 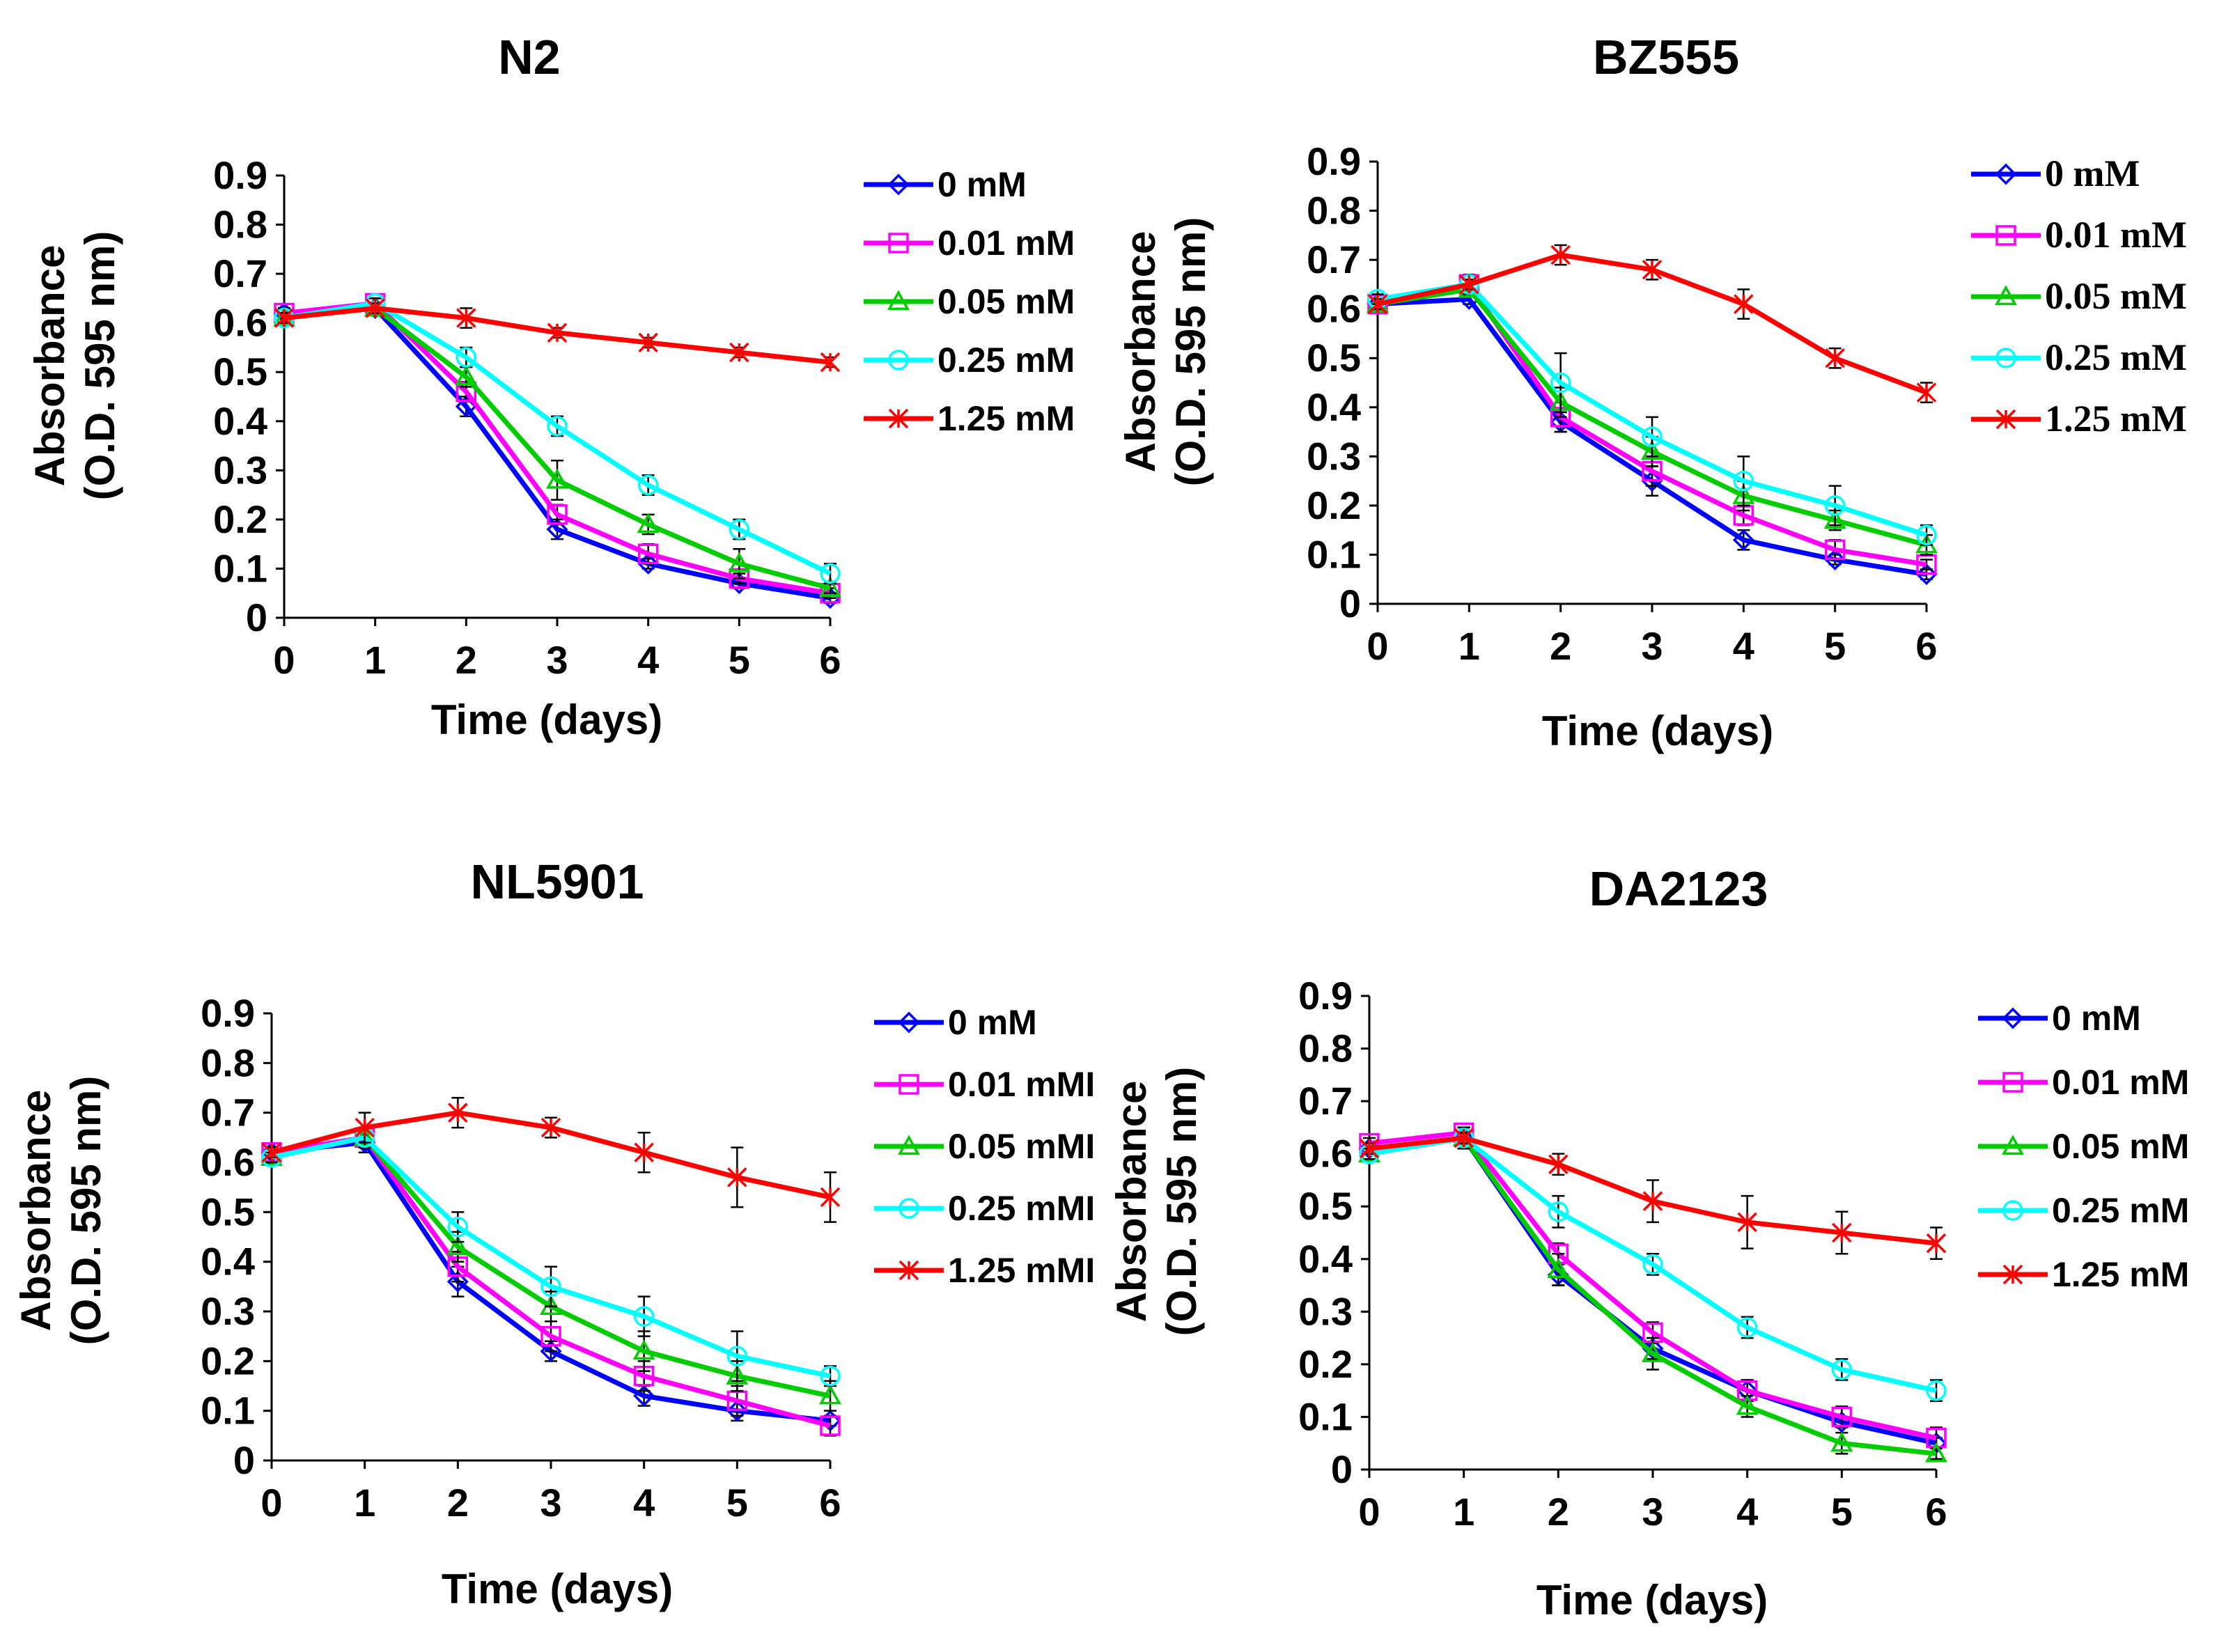 What do you see at coordinates (1653, 1512) in the screenshot?
I see `x-tick-label: 3` at bounding box center [1653, 1512].